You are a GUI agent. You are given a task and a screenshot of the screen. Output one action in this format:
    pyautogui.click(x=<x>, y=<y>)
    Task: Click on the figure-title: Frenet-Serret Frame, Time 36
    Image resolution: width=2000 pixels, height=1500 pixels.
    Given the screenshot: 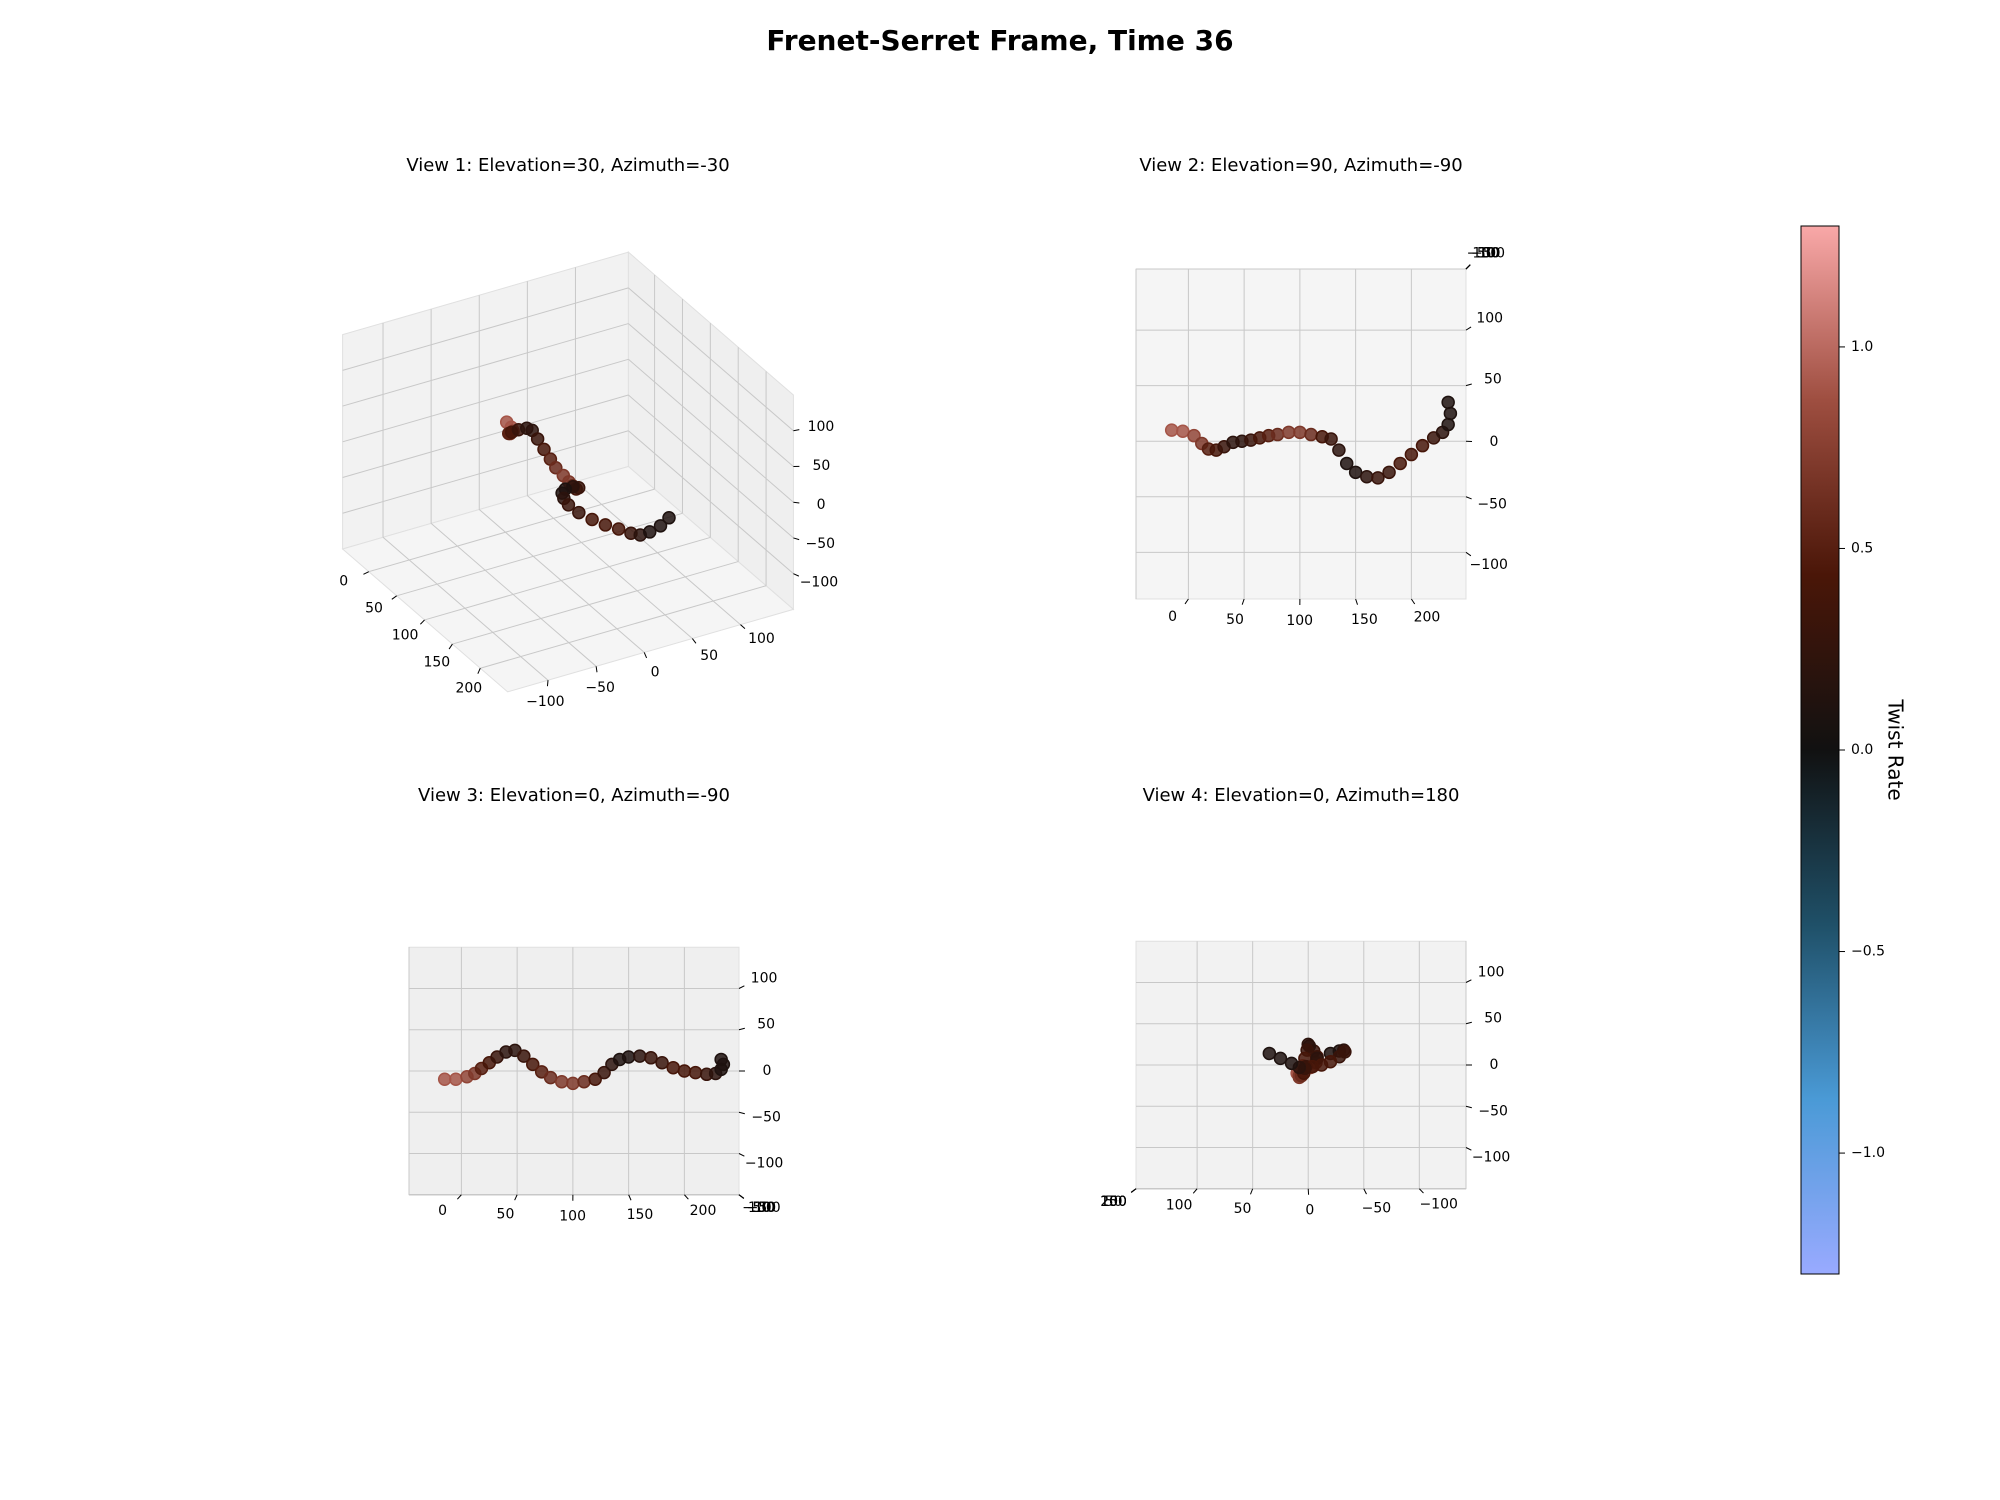 What is the action you would take?
    pyautogui.click(x=999, y=40)
    